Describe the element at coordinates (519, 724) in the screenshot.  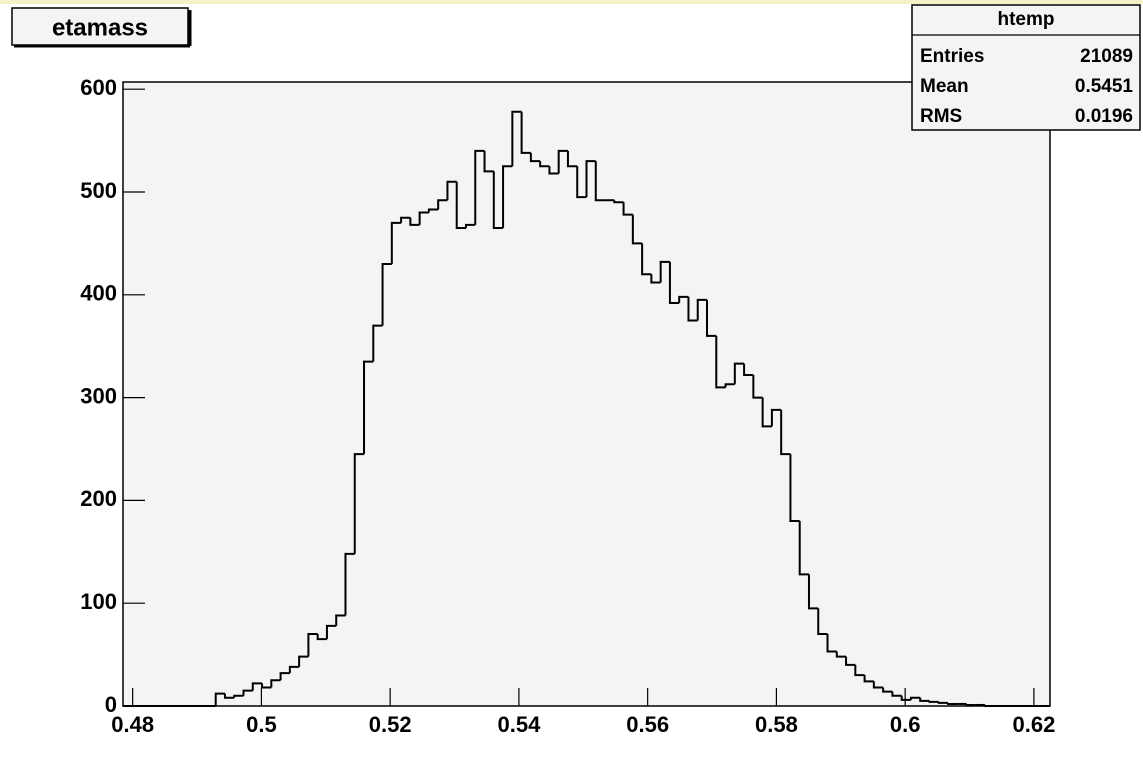
I see `x-tick-label: 0.54` at that location.